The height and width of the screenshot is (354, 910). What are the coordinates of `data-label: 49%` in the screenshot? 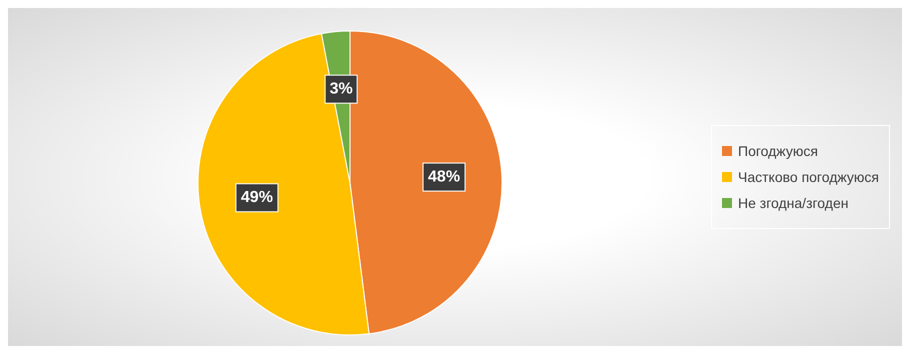 It's located at (256, 197).